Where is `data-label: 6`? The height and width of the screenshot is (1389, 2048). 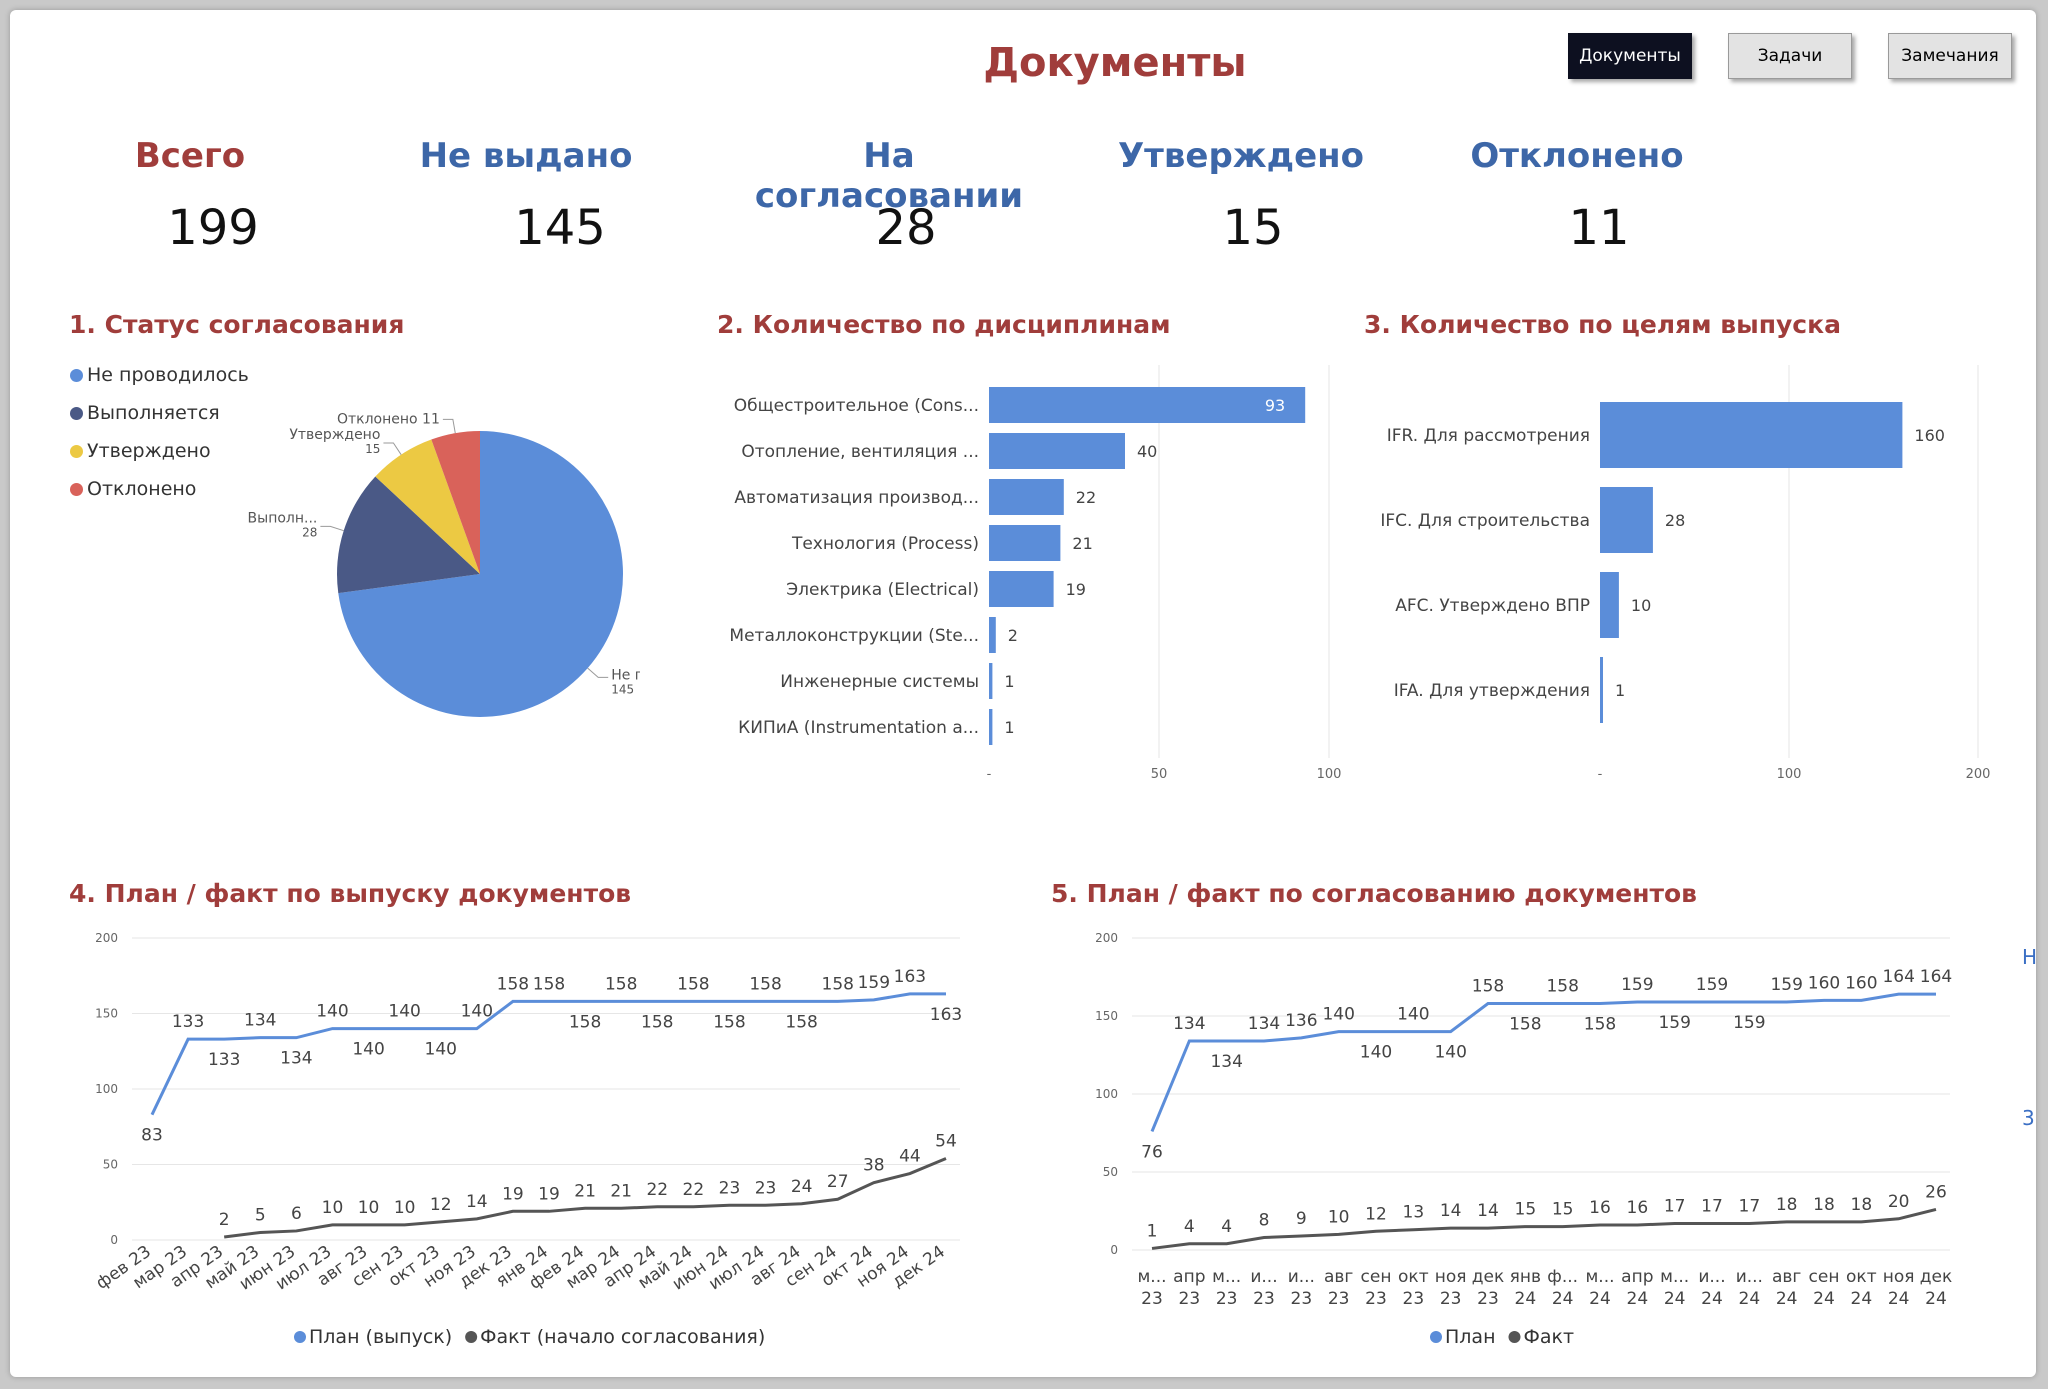 data-label: 6 is located at coordinates (296, 1214).